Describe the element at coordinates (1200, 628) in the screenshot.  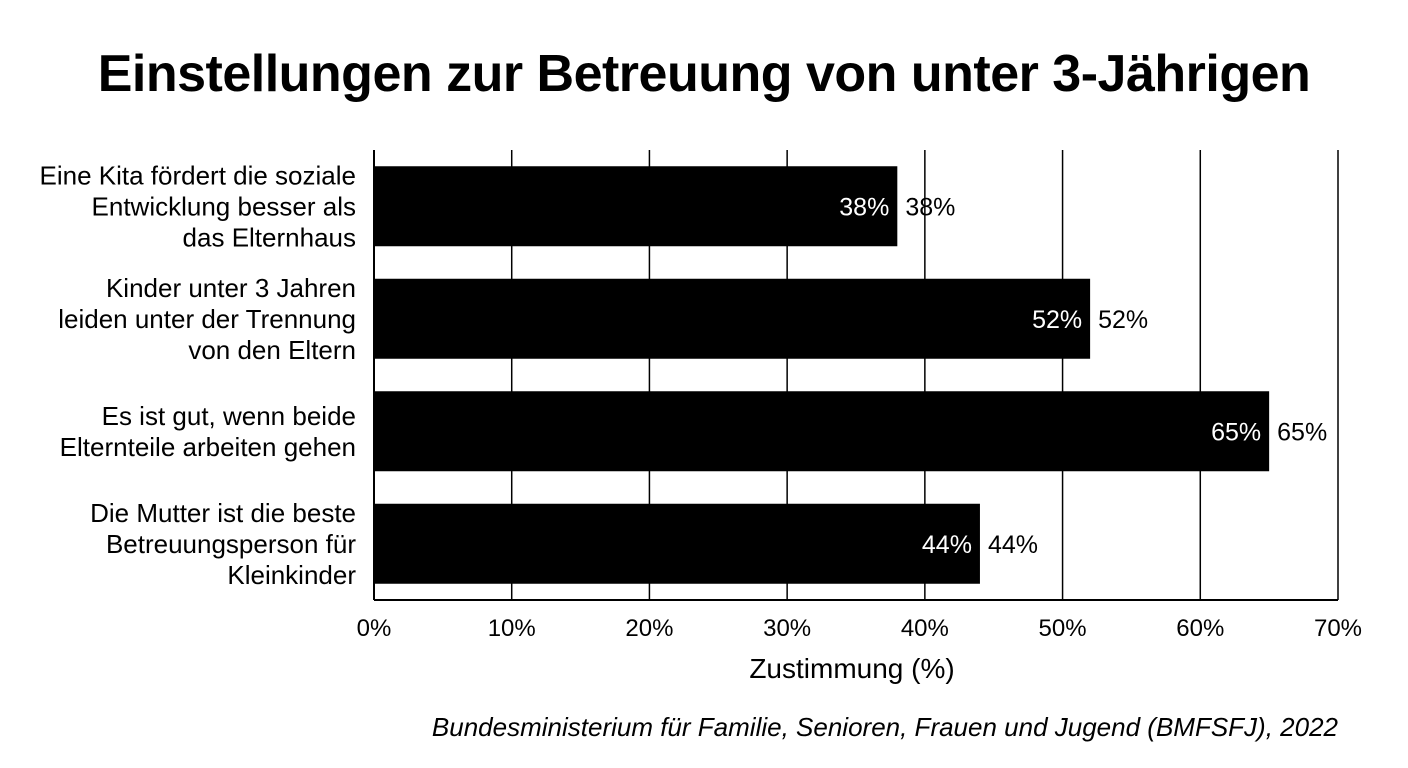
I see `x-tick-label: 60%` at that location.